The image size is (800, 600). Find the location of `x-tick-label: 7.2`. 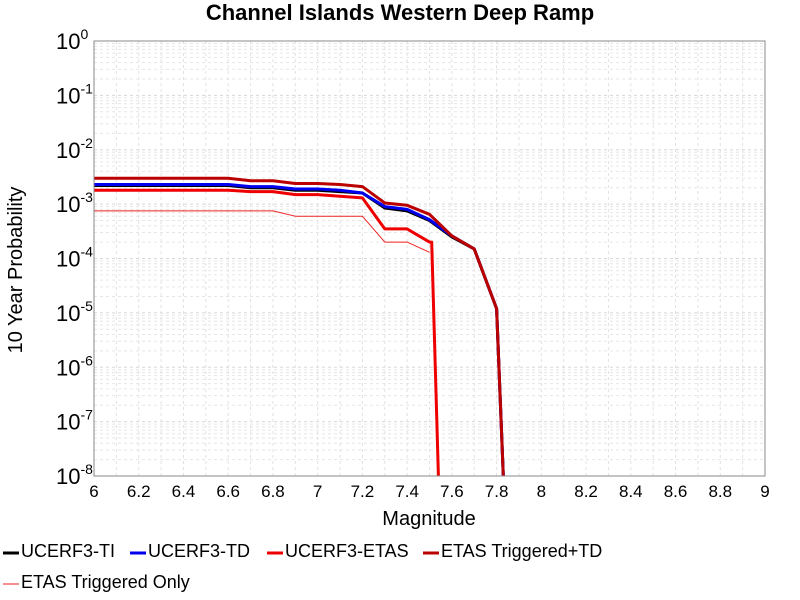

x-tick-label: 7.2 is located at coordinates (363, 491).